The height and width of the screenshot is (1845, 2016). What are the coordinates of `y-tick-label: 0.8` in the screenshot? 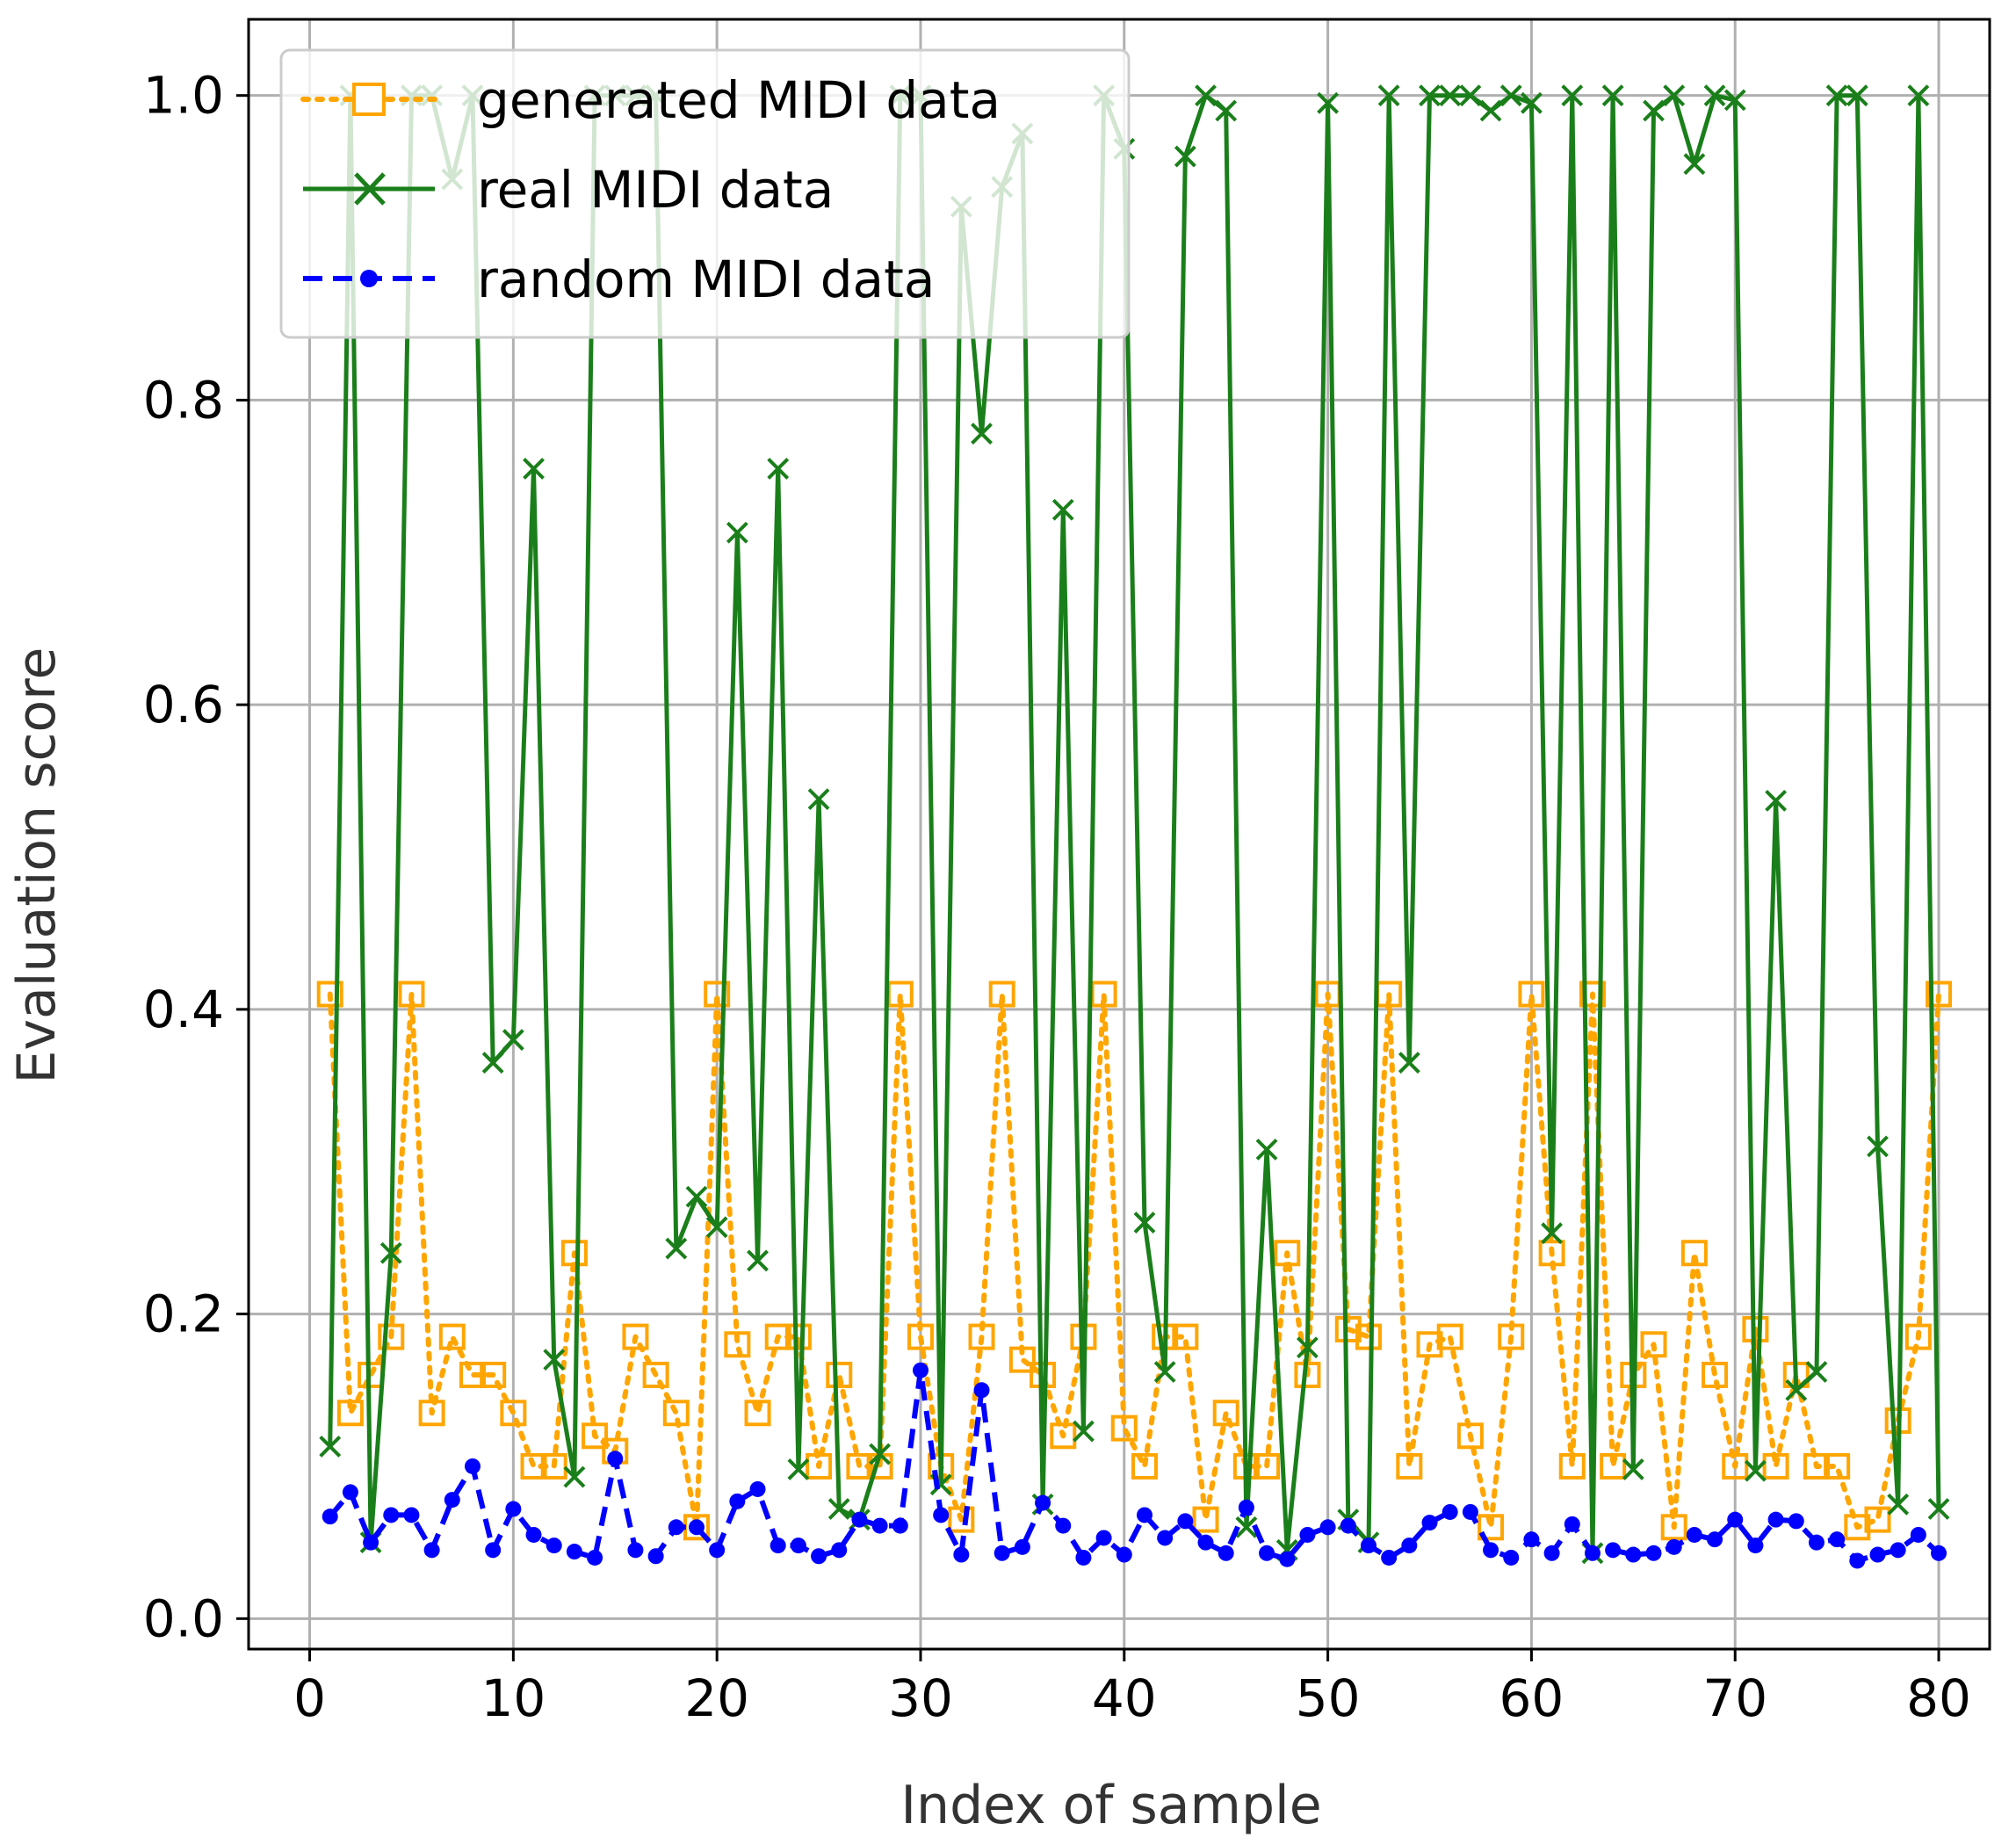 It's located at (184, 400).